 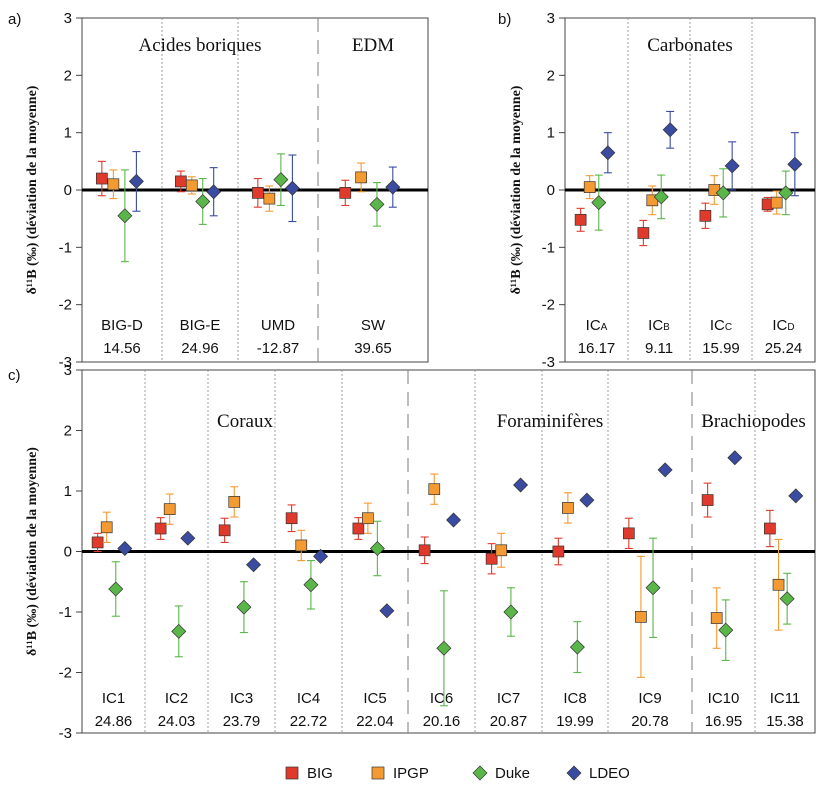 What do you see at coordinates (241, 698) in the screenshot?
I see `category-label: IC3` at bounding box center [241, 698].